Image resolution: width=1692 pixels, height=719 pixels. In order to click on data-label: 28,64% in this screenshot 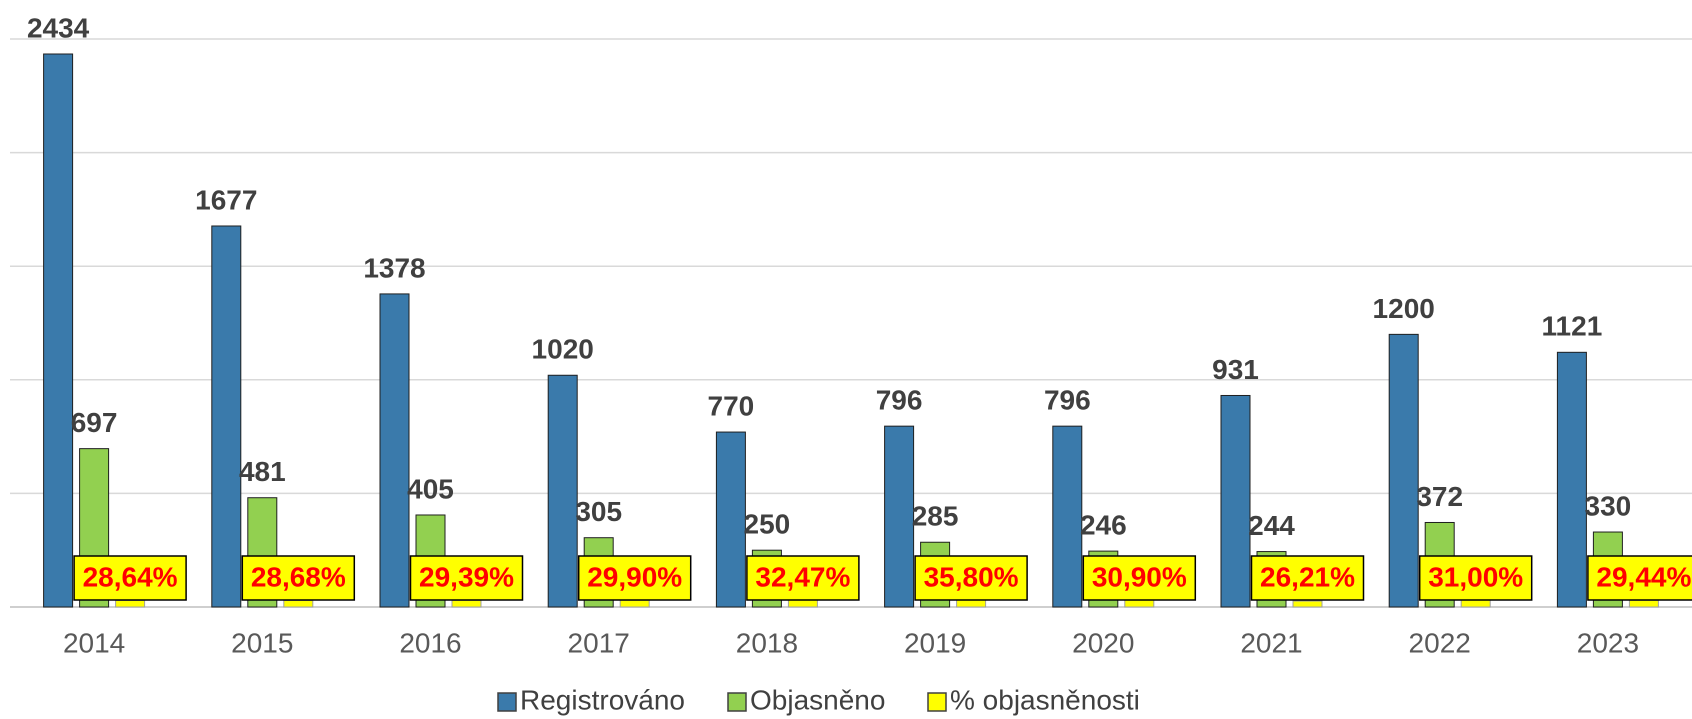, I will do `click(130, 576)`.